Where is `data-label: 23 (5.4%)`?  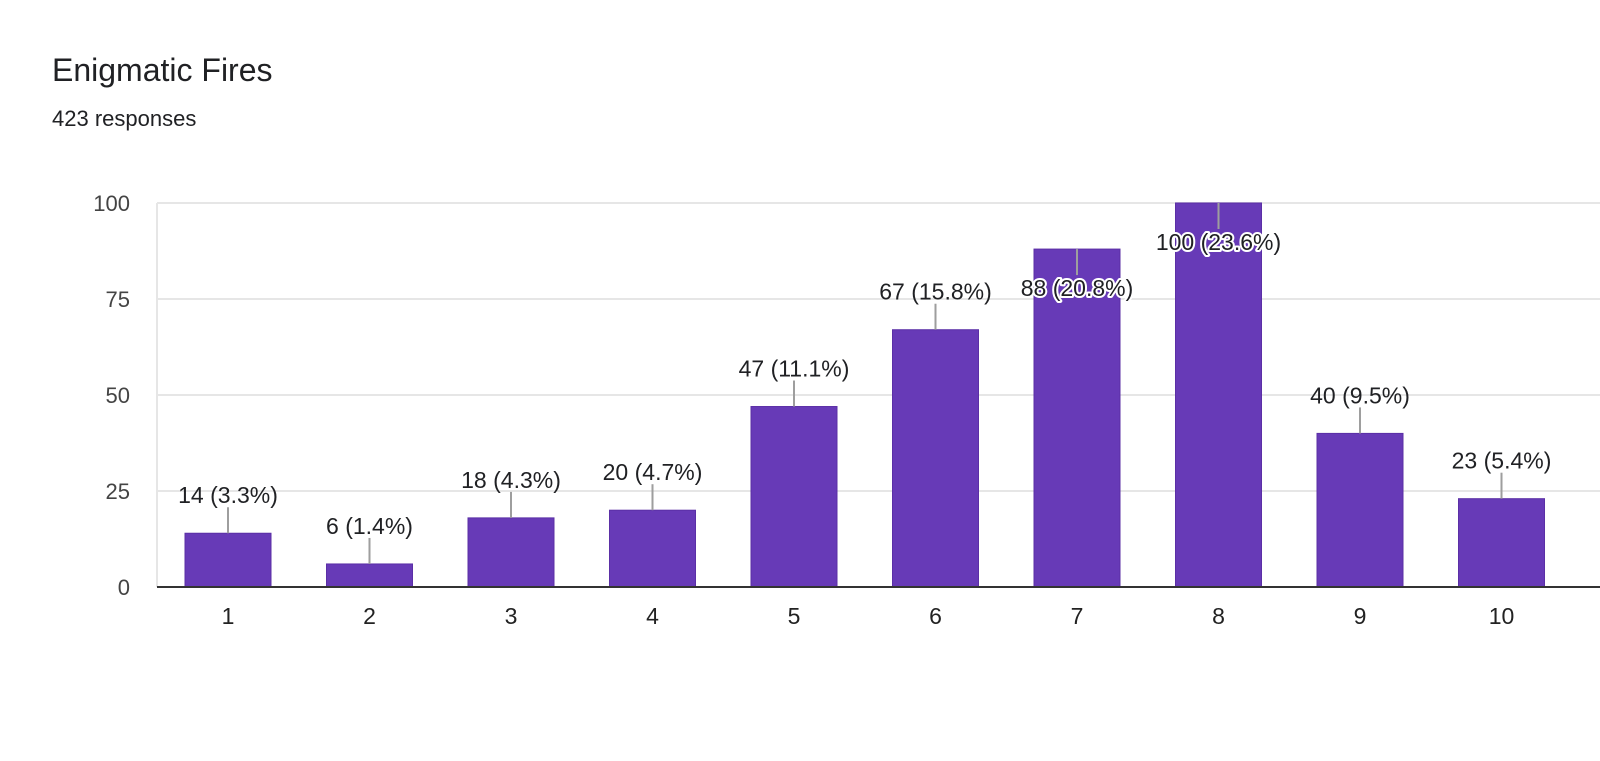 data-label: 23 (5.4%) is located at coordinates (1502, 461).